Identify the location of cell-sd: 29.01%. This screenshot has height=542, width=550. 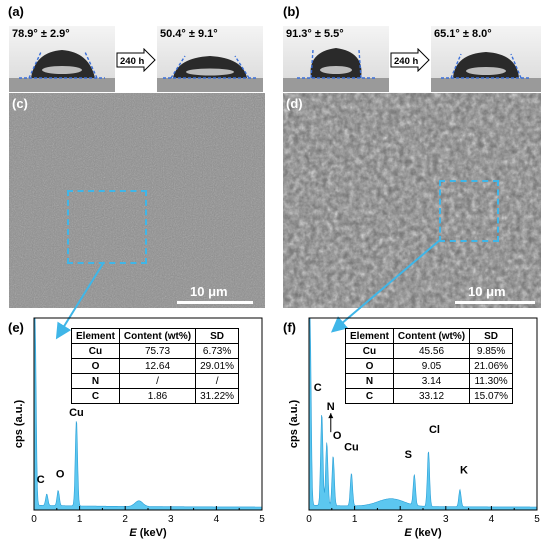
(217, 366).